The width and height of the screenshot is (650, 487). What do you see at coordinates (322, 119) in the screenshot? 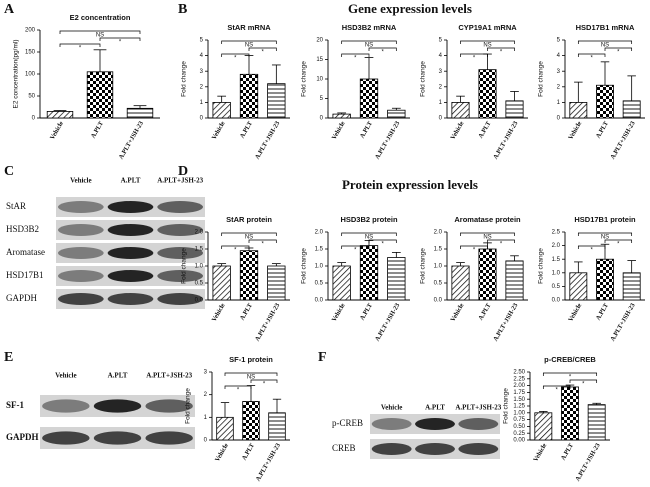
I see `y-tick-label: 0` at bounding box center [322, 119].